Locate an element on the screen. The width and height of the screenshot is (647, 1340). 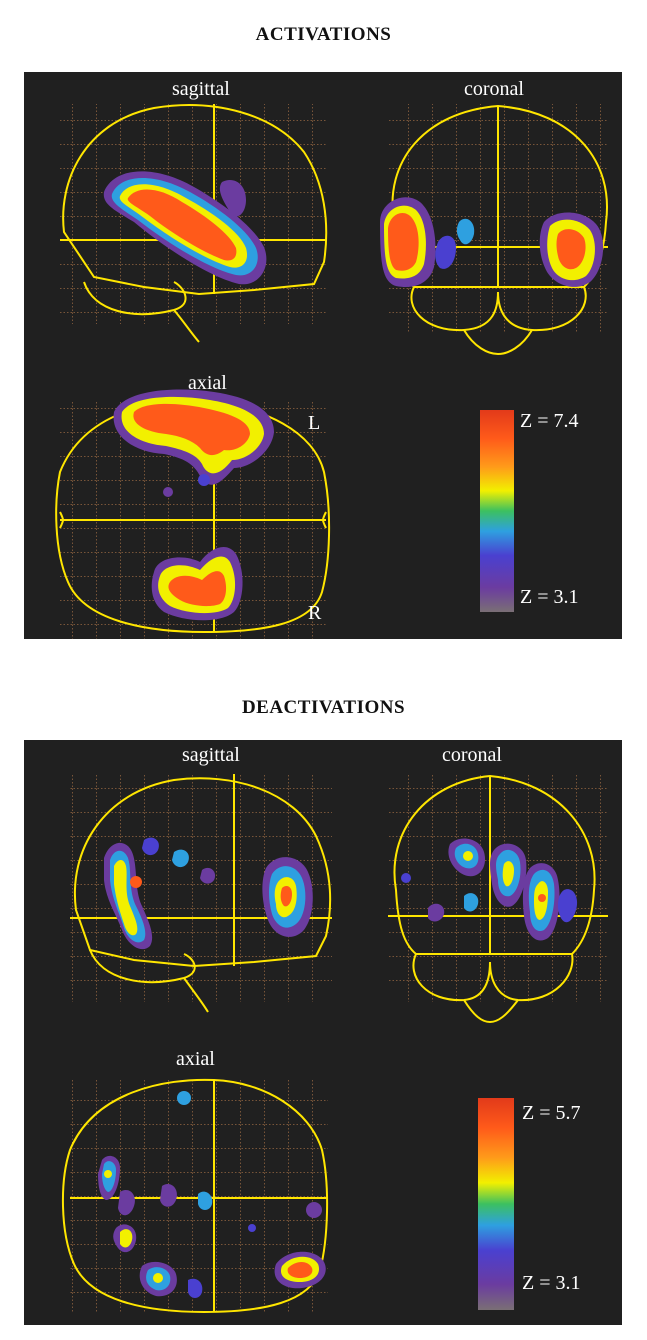
deactivations-colorbar-max: Z = 5.7 is located at coordinates (551, 1113).